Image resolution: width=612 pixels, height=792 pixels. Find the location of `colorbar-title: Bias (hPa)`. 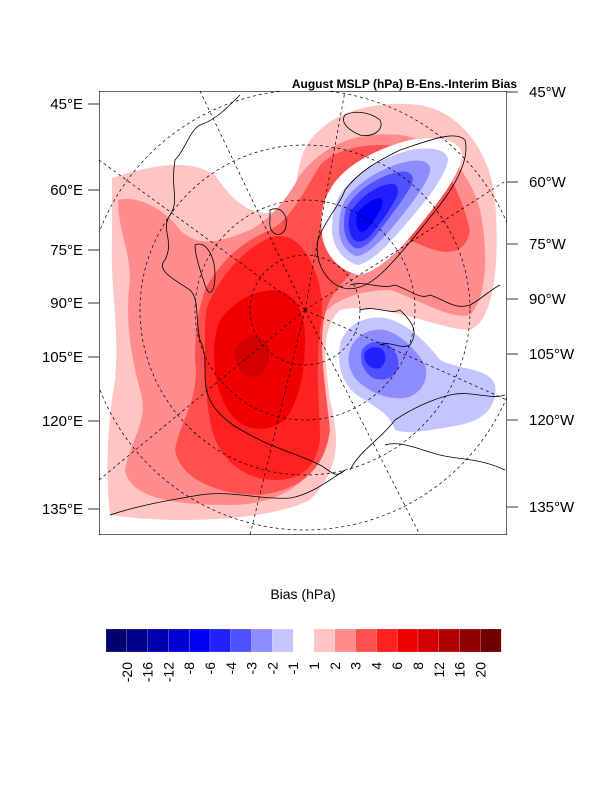

colorbar-title: Bias (hPa) is located at coordinates (302, 594).